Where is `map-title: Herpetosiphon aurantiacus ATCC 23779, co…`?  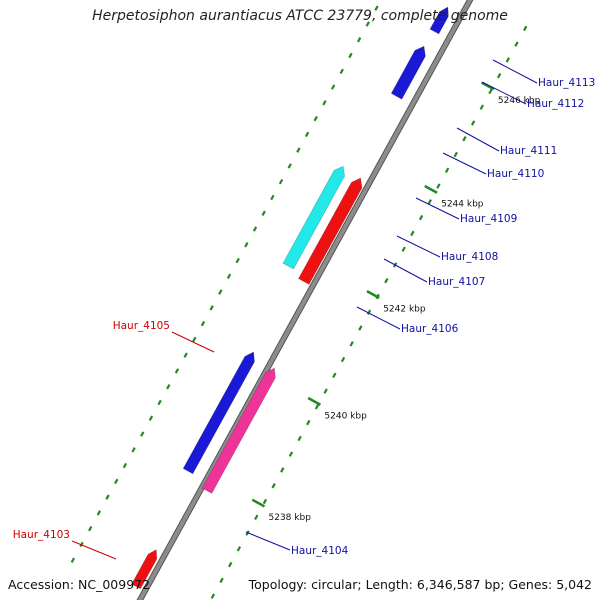
map-title: Herpetosiphon aurantiacus ATCC 23779, co… is located at coordinates (300, 16).